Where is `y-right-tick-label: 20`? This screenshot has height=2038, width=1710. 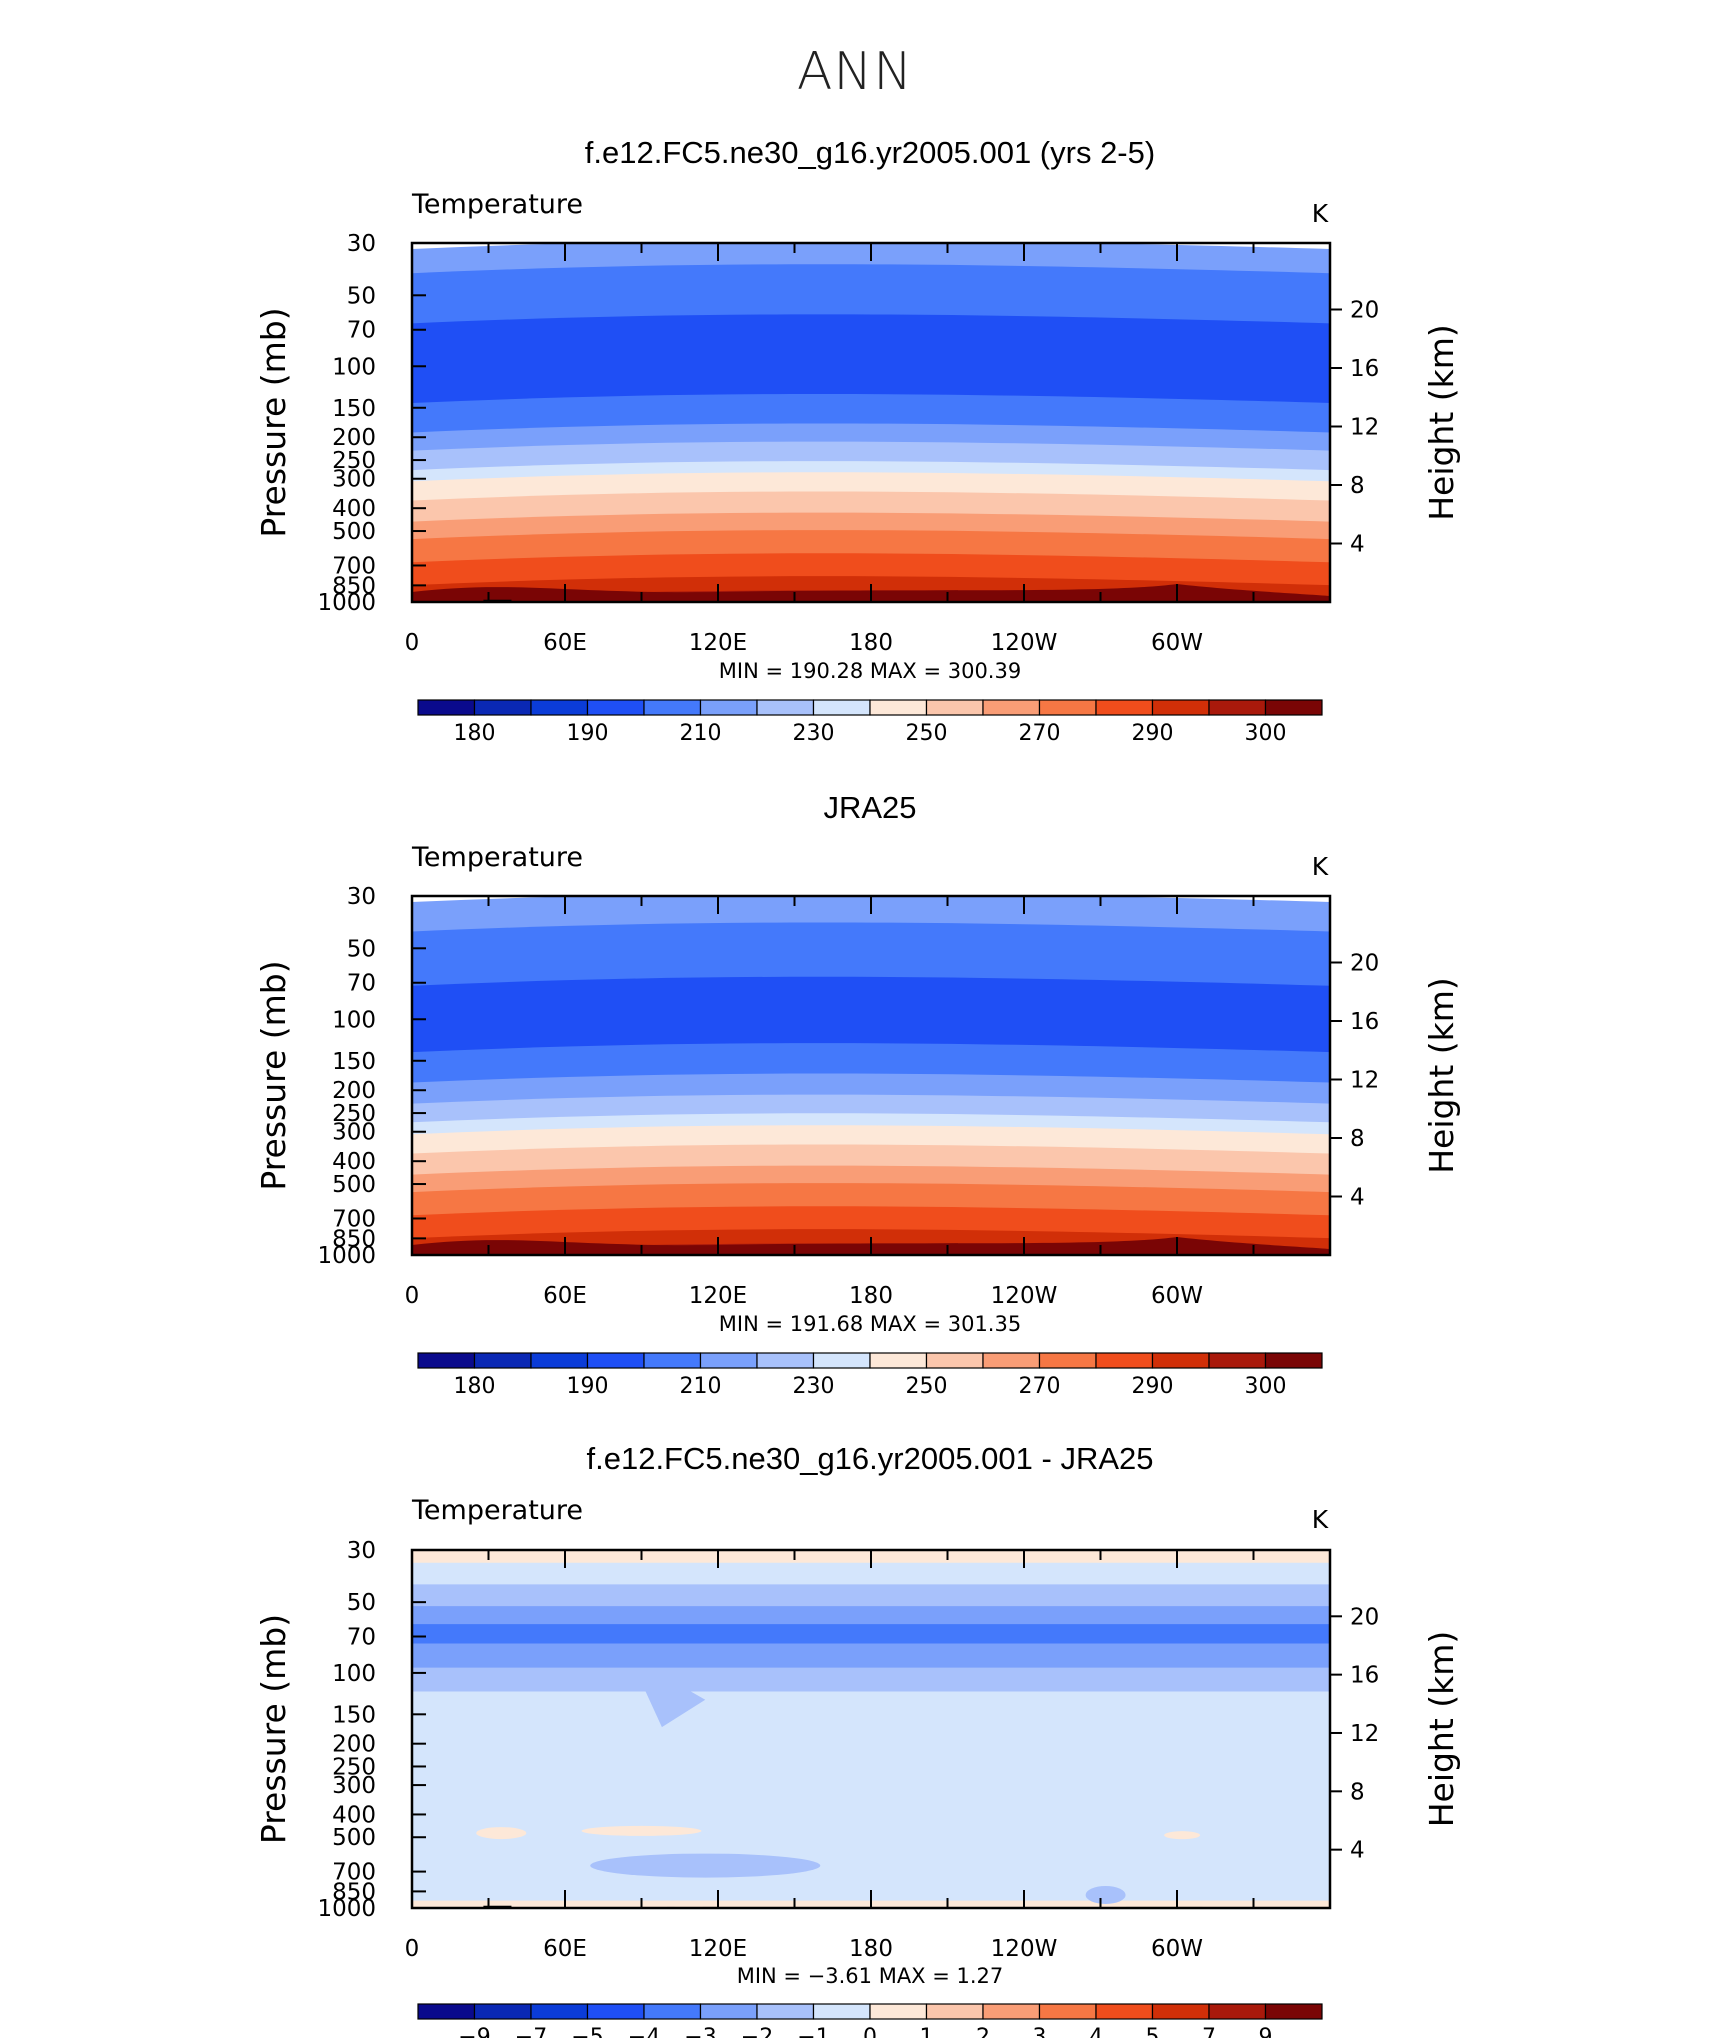 y-right-tick-label: 20 is located at coordinates (1364, 963).